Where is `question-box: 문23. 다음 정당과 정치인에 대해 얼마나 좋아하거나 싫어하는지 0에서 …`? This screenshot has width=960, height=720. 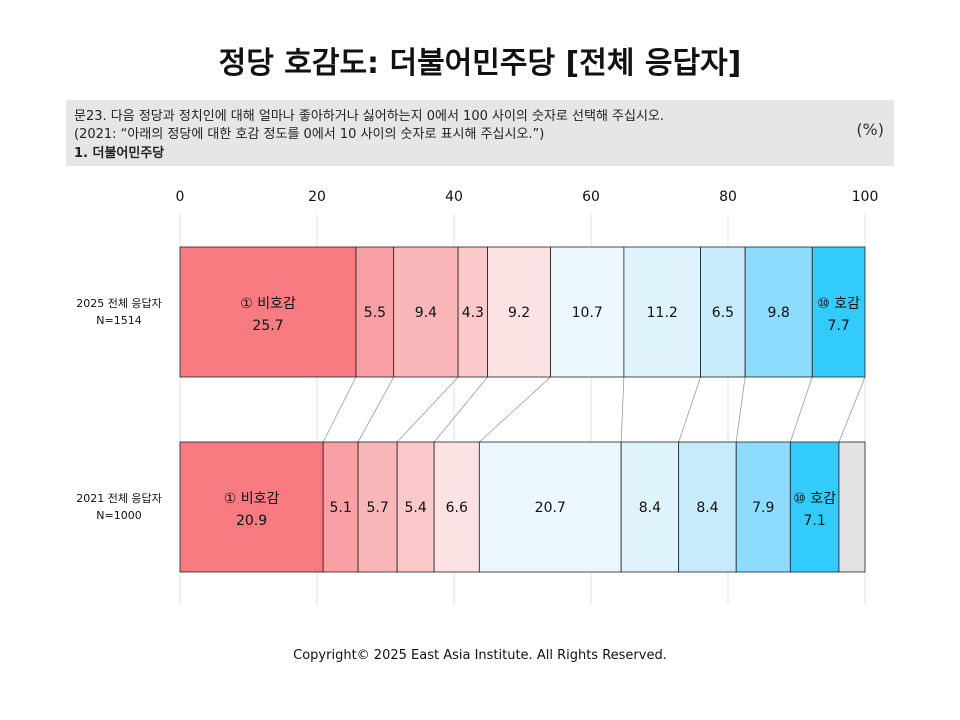 question-box: 문23. 다음 정당과 정치인에 대해 얼마나 좋아하거나 싫어하는지 0에서 … is located at coordinates (480, 133).